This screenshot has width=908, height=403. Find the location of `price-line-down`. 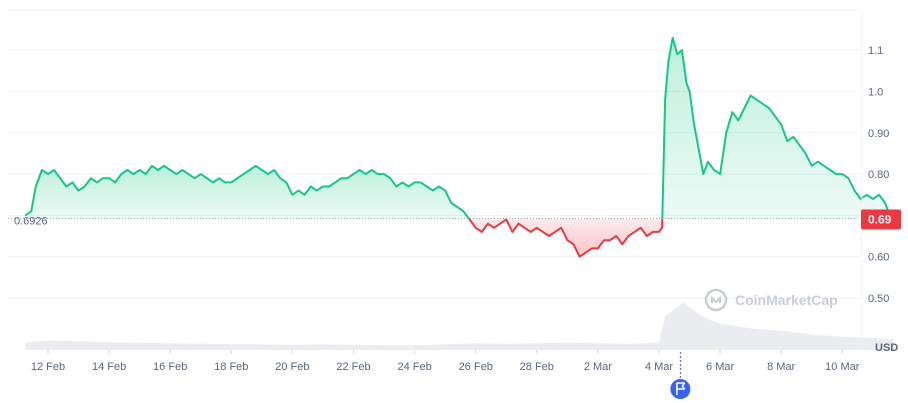

price-line-down is located at coordinates (566, 237).